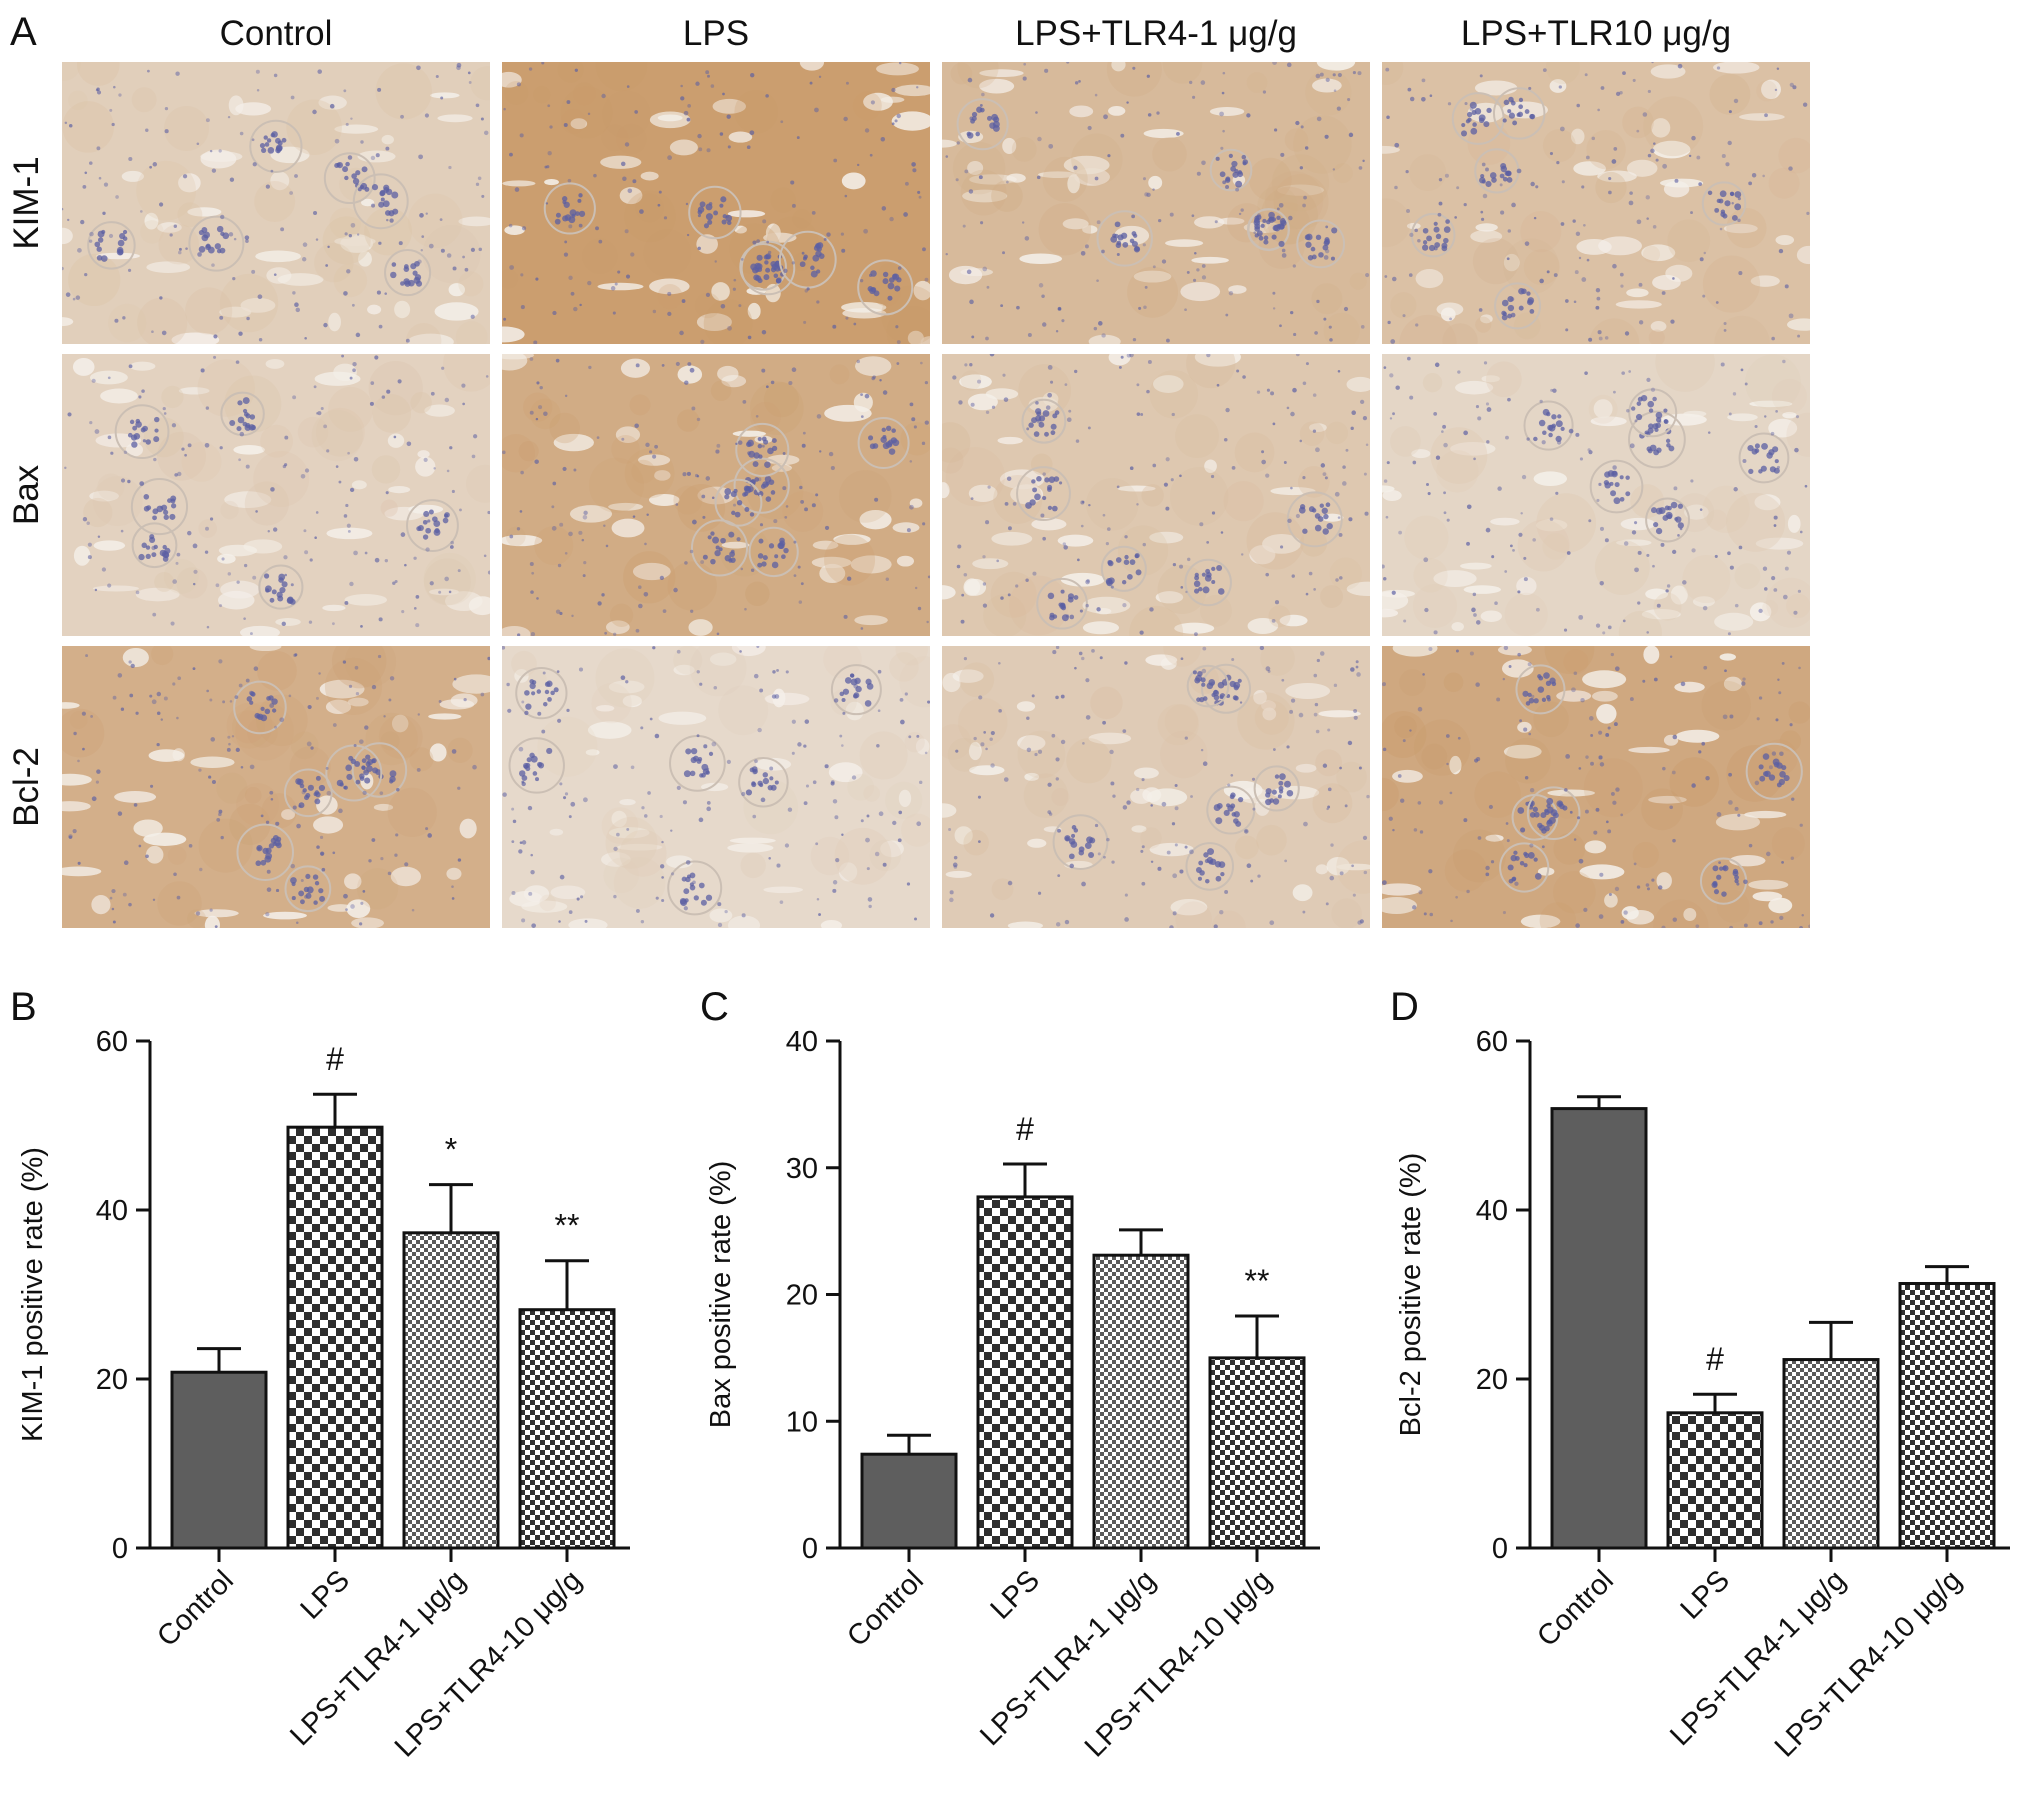 The height and width of the screenshot is (1818, 2031). Describe the element at coordinates (714, 1007) in the screenshot. I see `panel-letter: C` at that location.